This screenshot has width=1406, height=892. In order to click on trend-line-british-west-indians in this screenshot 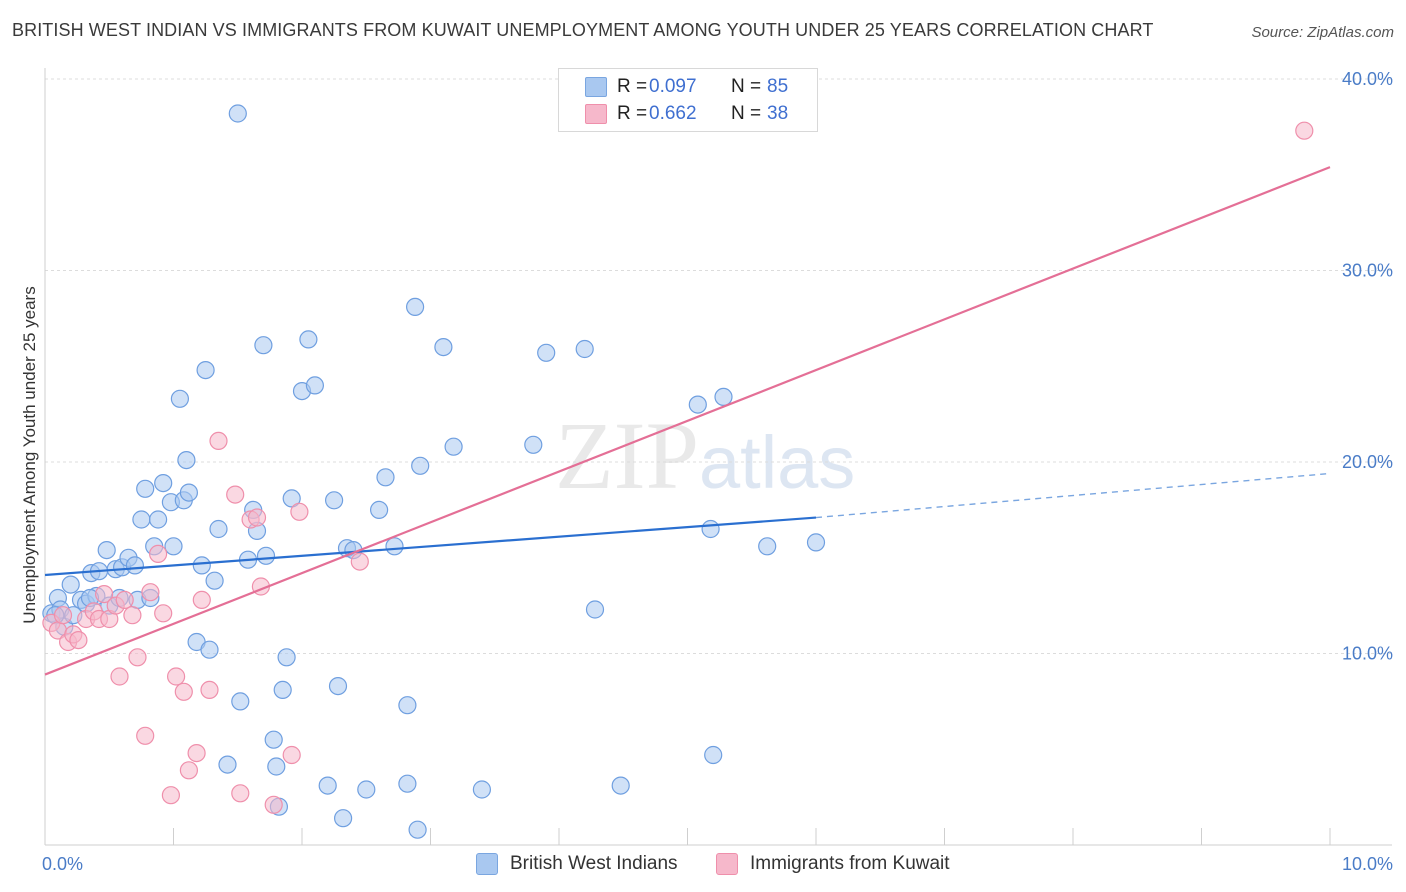, I will do `click(430, 546)`.